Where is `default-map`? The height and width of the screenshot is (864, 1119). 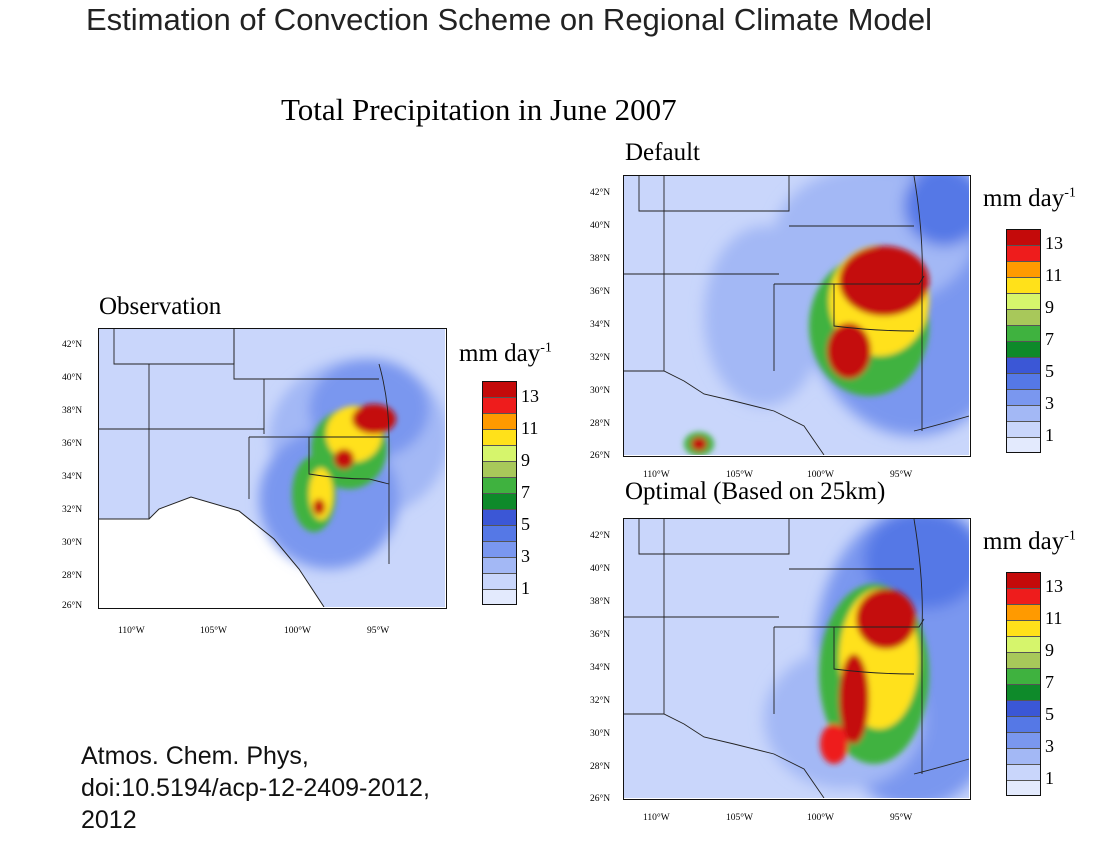
default-map is located at coordinates (797, 316).